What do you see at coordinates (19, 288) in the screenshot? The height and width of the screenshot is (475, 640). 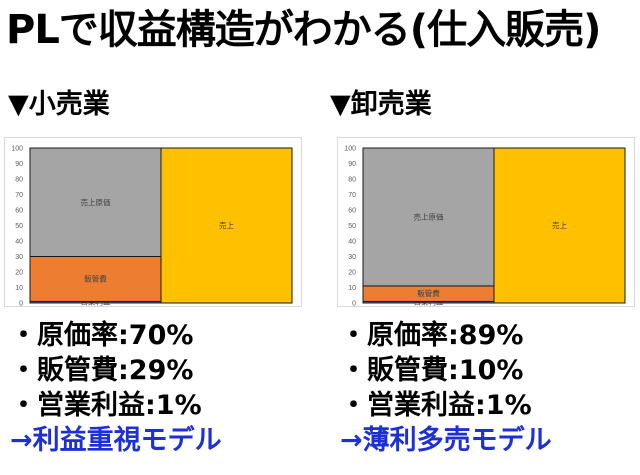 I see `retail-ytick-label: 10` at bounding box center [19, 288].